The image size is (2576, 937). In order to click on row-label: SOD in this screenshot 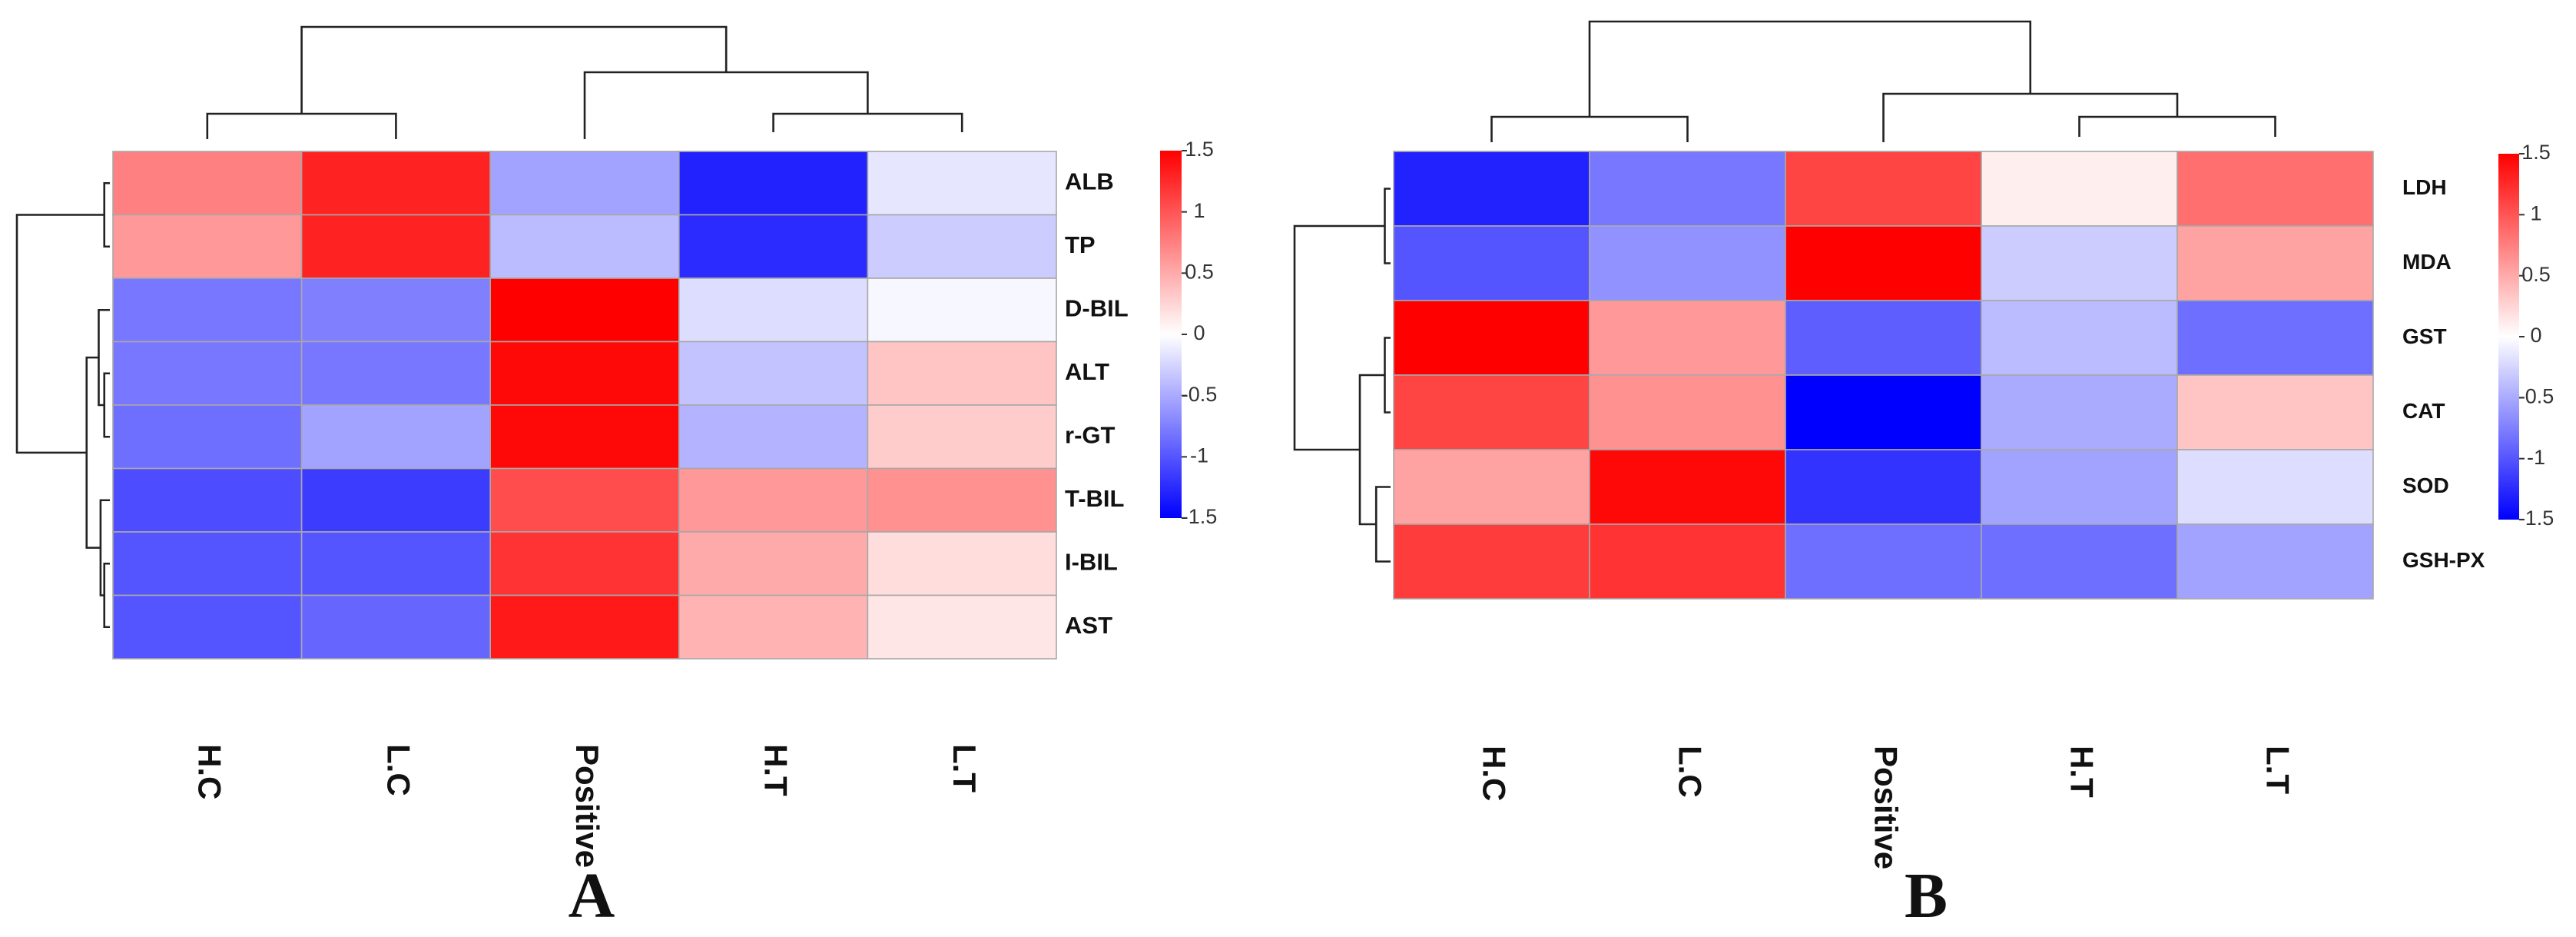, I will do `click(2425, 485)`.